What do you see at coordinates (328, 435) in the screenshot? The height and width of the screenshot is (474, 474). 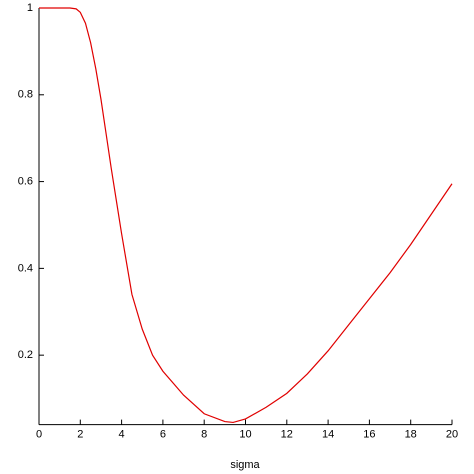 I see `x-tick-label: 14` at bounding box center [328, 435].